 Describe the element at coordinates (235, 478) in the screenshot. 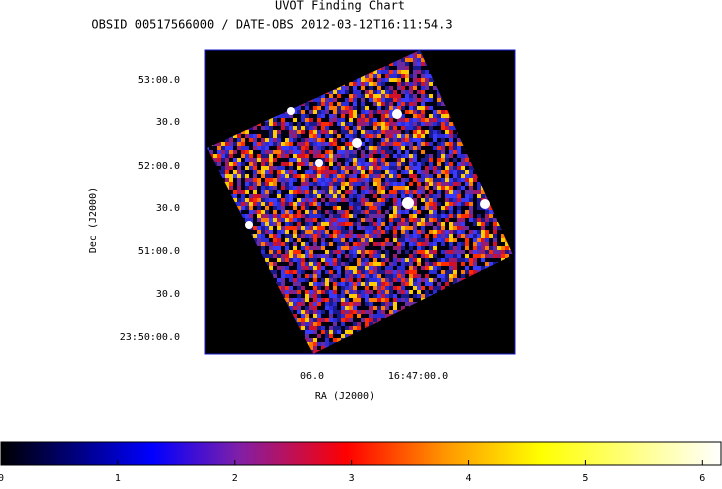

I see `colorbar-tick-label: 2` at that location.